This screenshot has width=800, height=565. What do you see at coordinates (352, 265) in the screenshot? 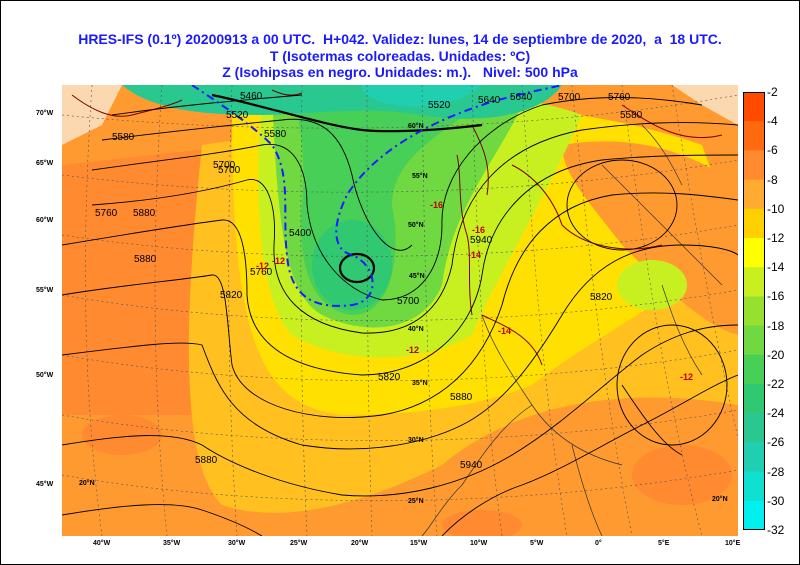
I see `temp-zone-low-core` at bounding box center [352, 265].